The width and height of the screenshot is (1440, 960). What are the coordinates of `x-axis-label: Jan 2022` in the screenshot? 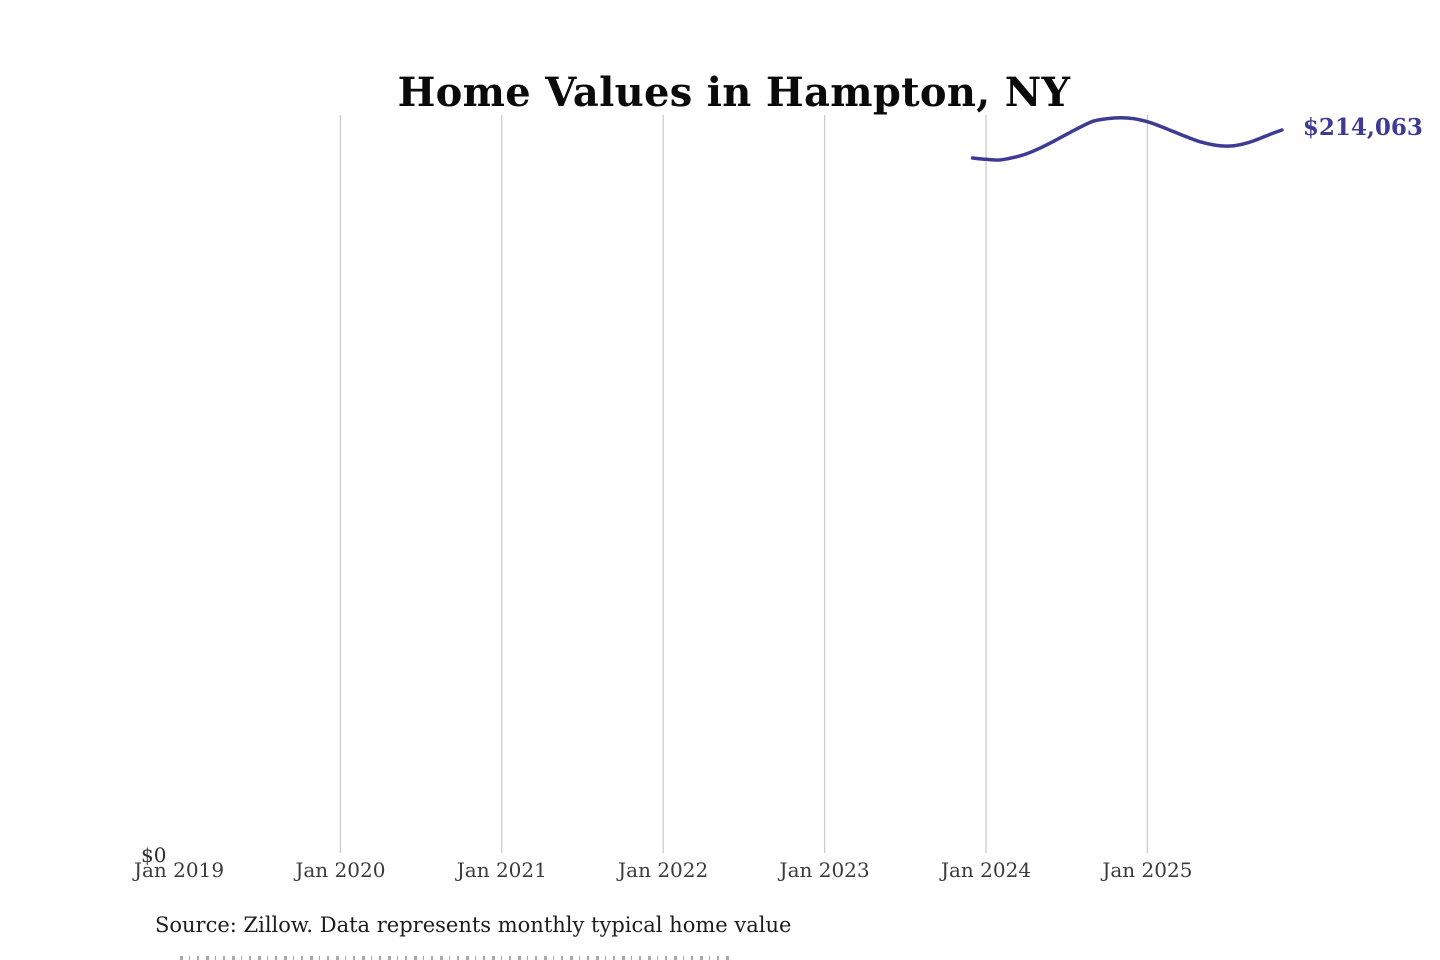 It's located at (663, 870).